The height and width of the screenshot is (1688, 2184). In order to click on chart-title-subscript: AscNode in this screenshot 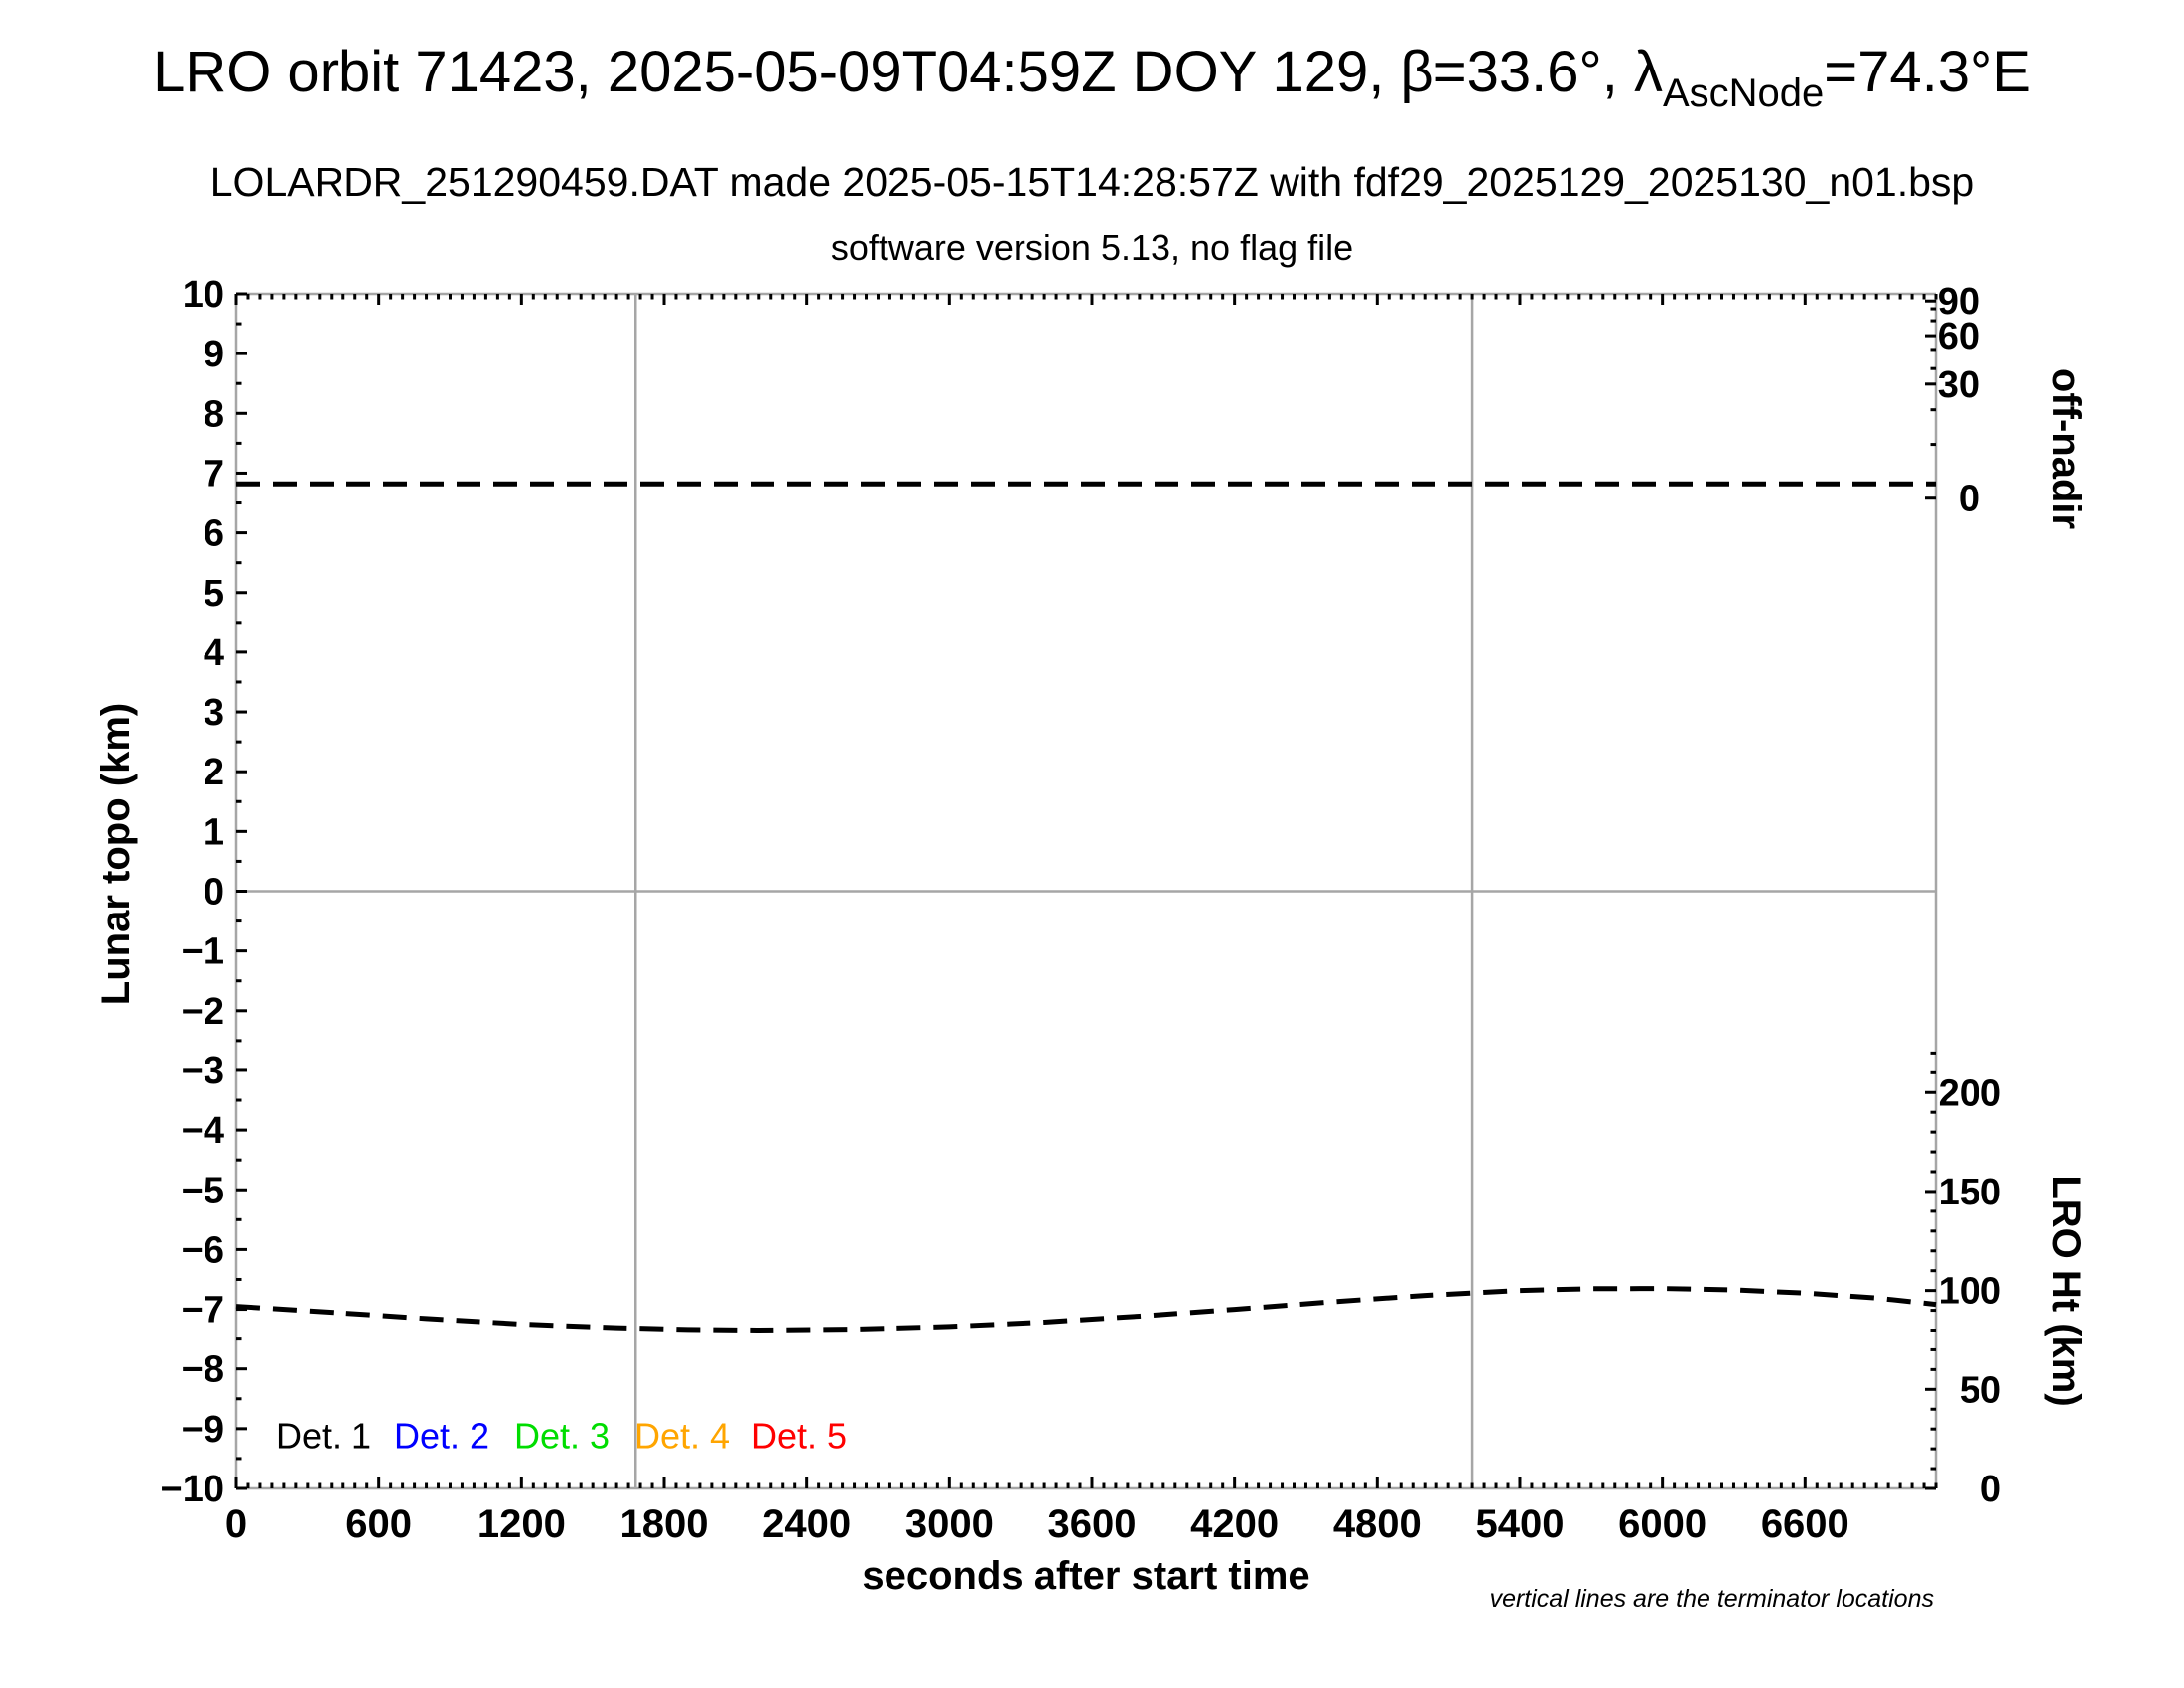, I will do `click(1743, 93)`.